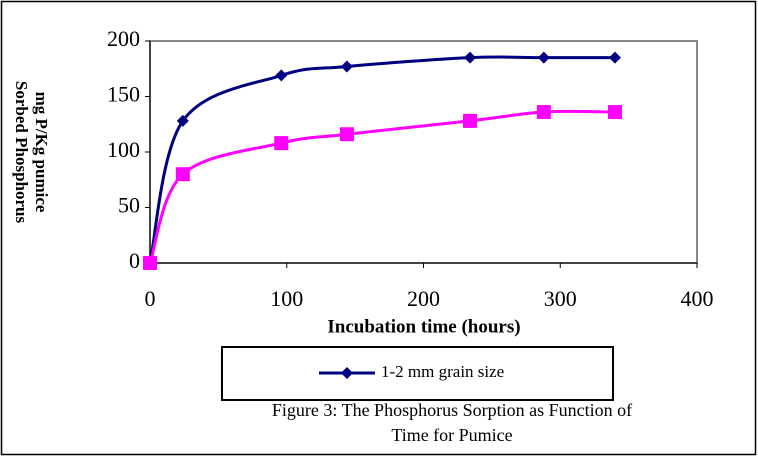 This screenshot has height=457, width=758. What do you see at coordinates (21, 152) in the screenshot?
I see `y-axis-label: Sorbed Phosphorus` at bounding box center [21, 152].